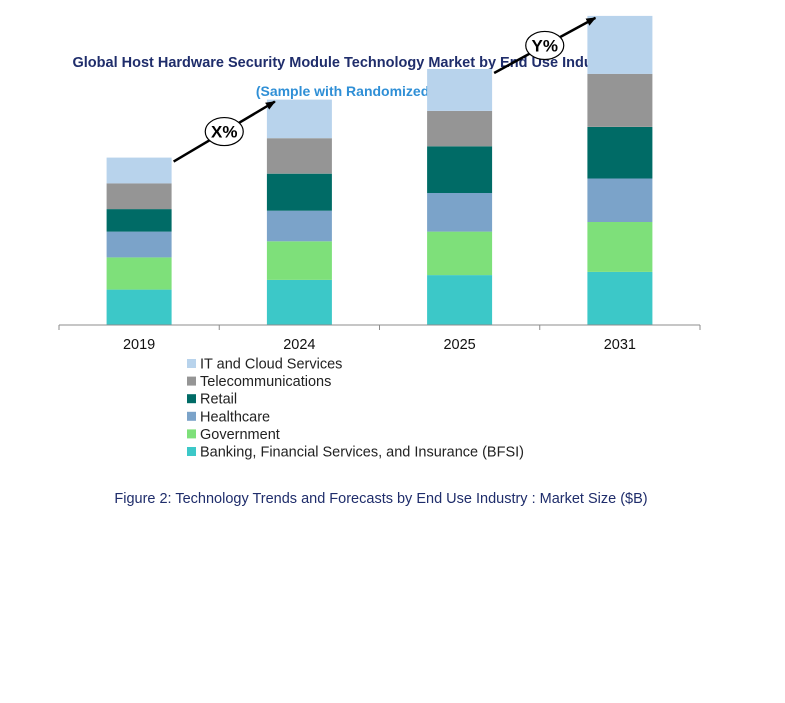 Image resolution: width=785 pixels, height=703 pixels. Describe the element at coordinates (139, 345) in the screenshot. I see `x-tick-label: 2019` at that location.